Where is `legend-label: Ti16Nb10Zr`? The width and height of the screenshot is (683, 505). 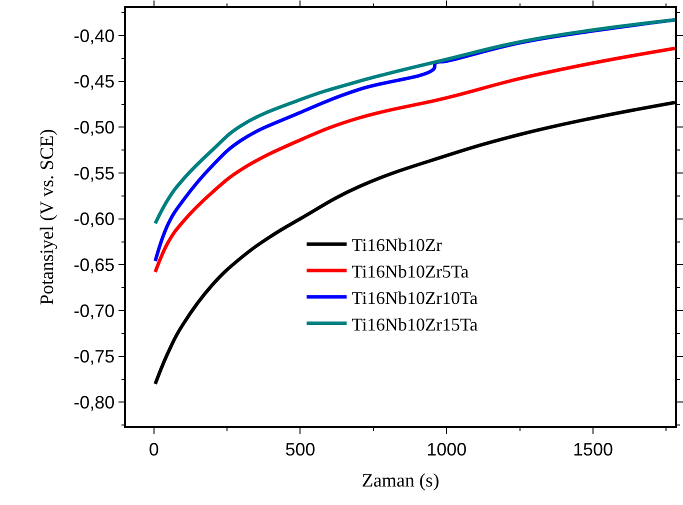
legend-label: Ti16Nb10Zr is located at coordinates (397, 245).